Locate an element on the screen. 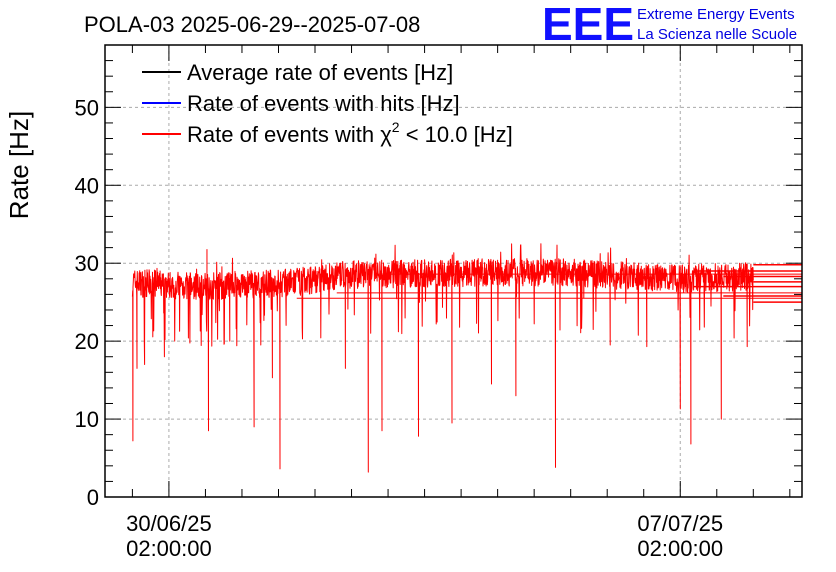  x-tick-label-date: 07/07/25 is located at coordinates (680, 523).